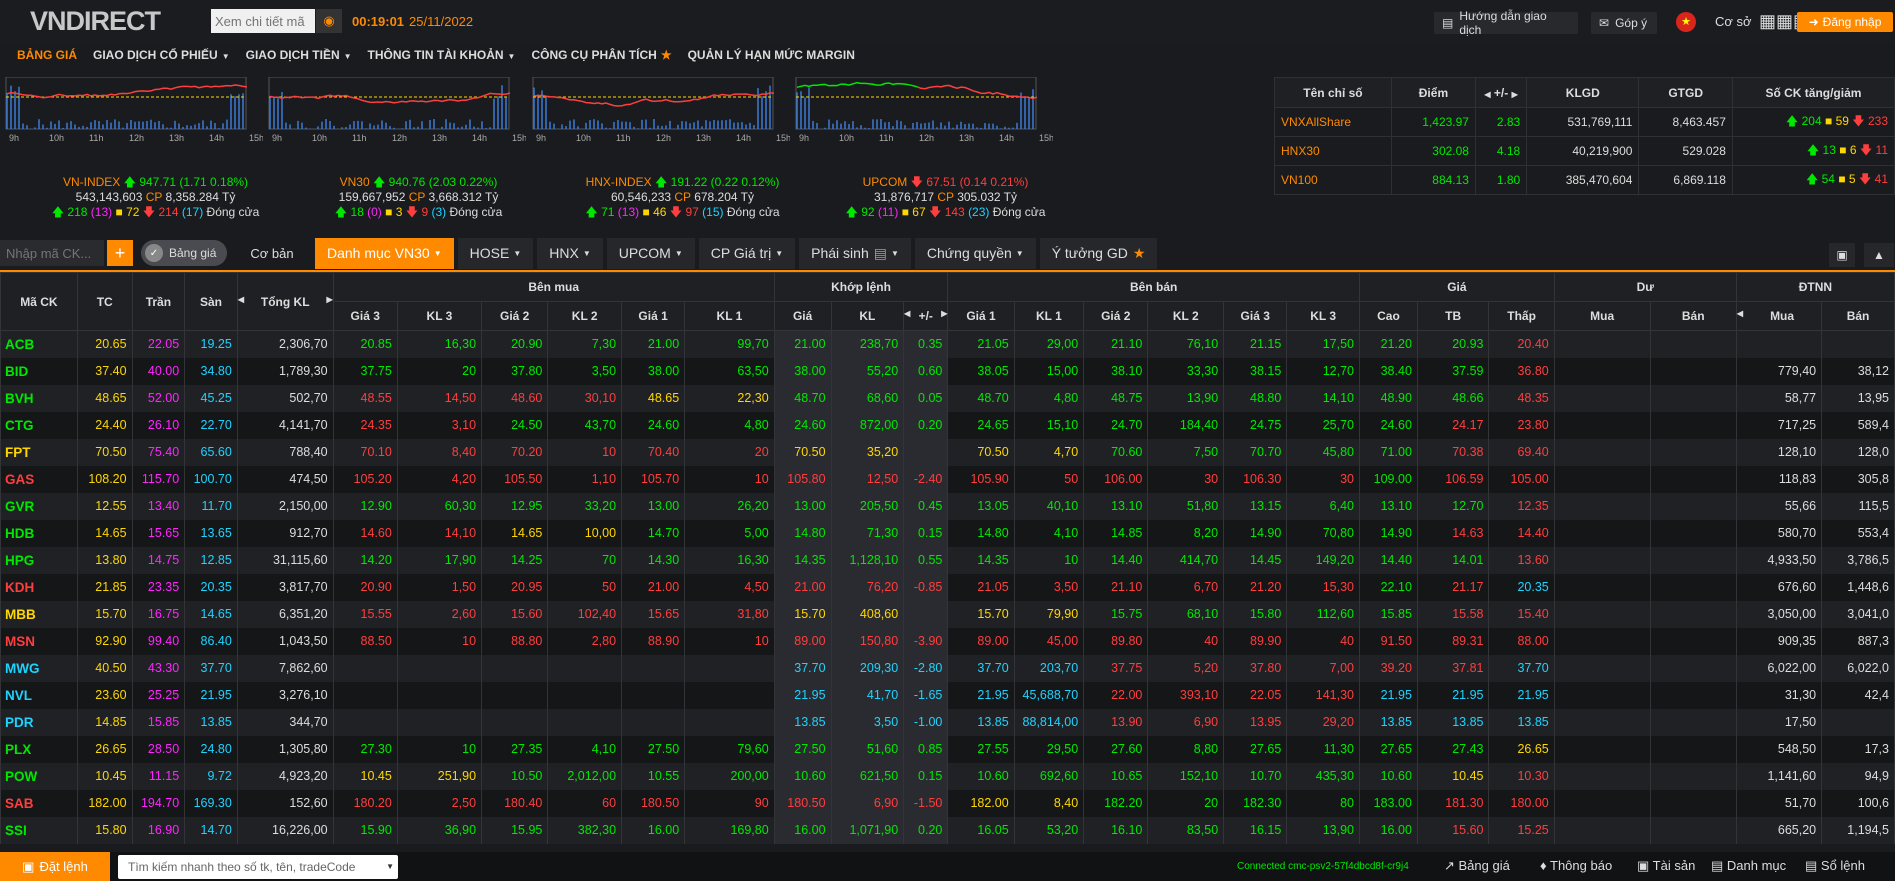 This screenshot has height=881, width=1895. Describe the element at coordinates (495, 253) in the screenshot. I see `tab-hose: HOSE ▼` at that location.